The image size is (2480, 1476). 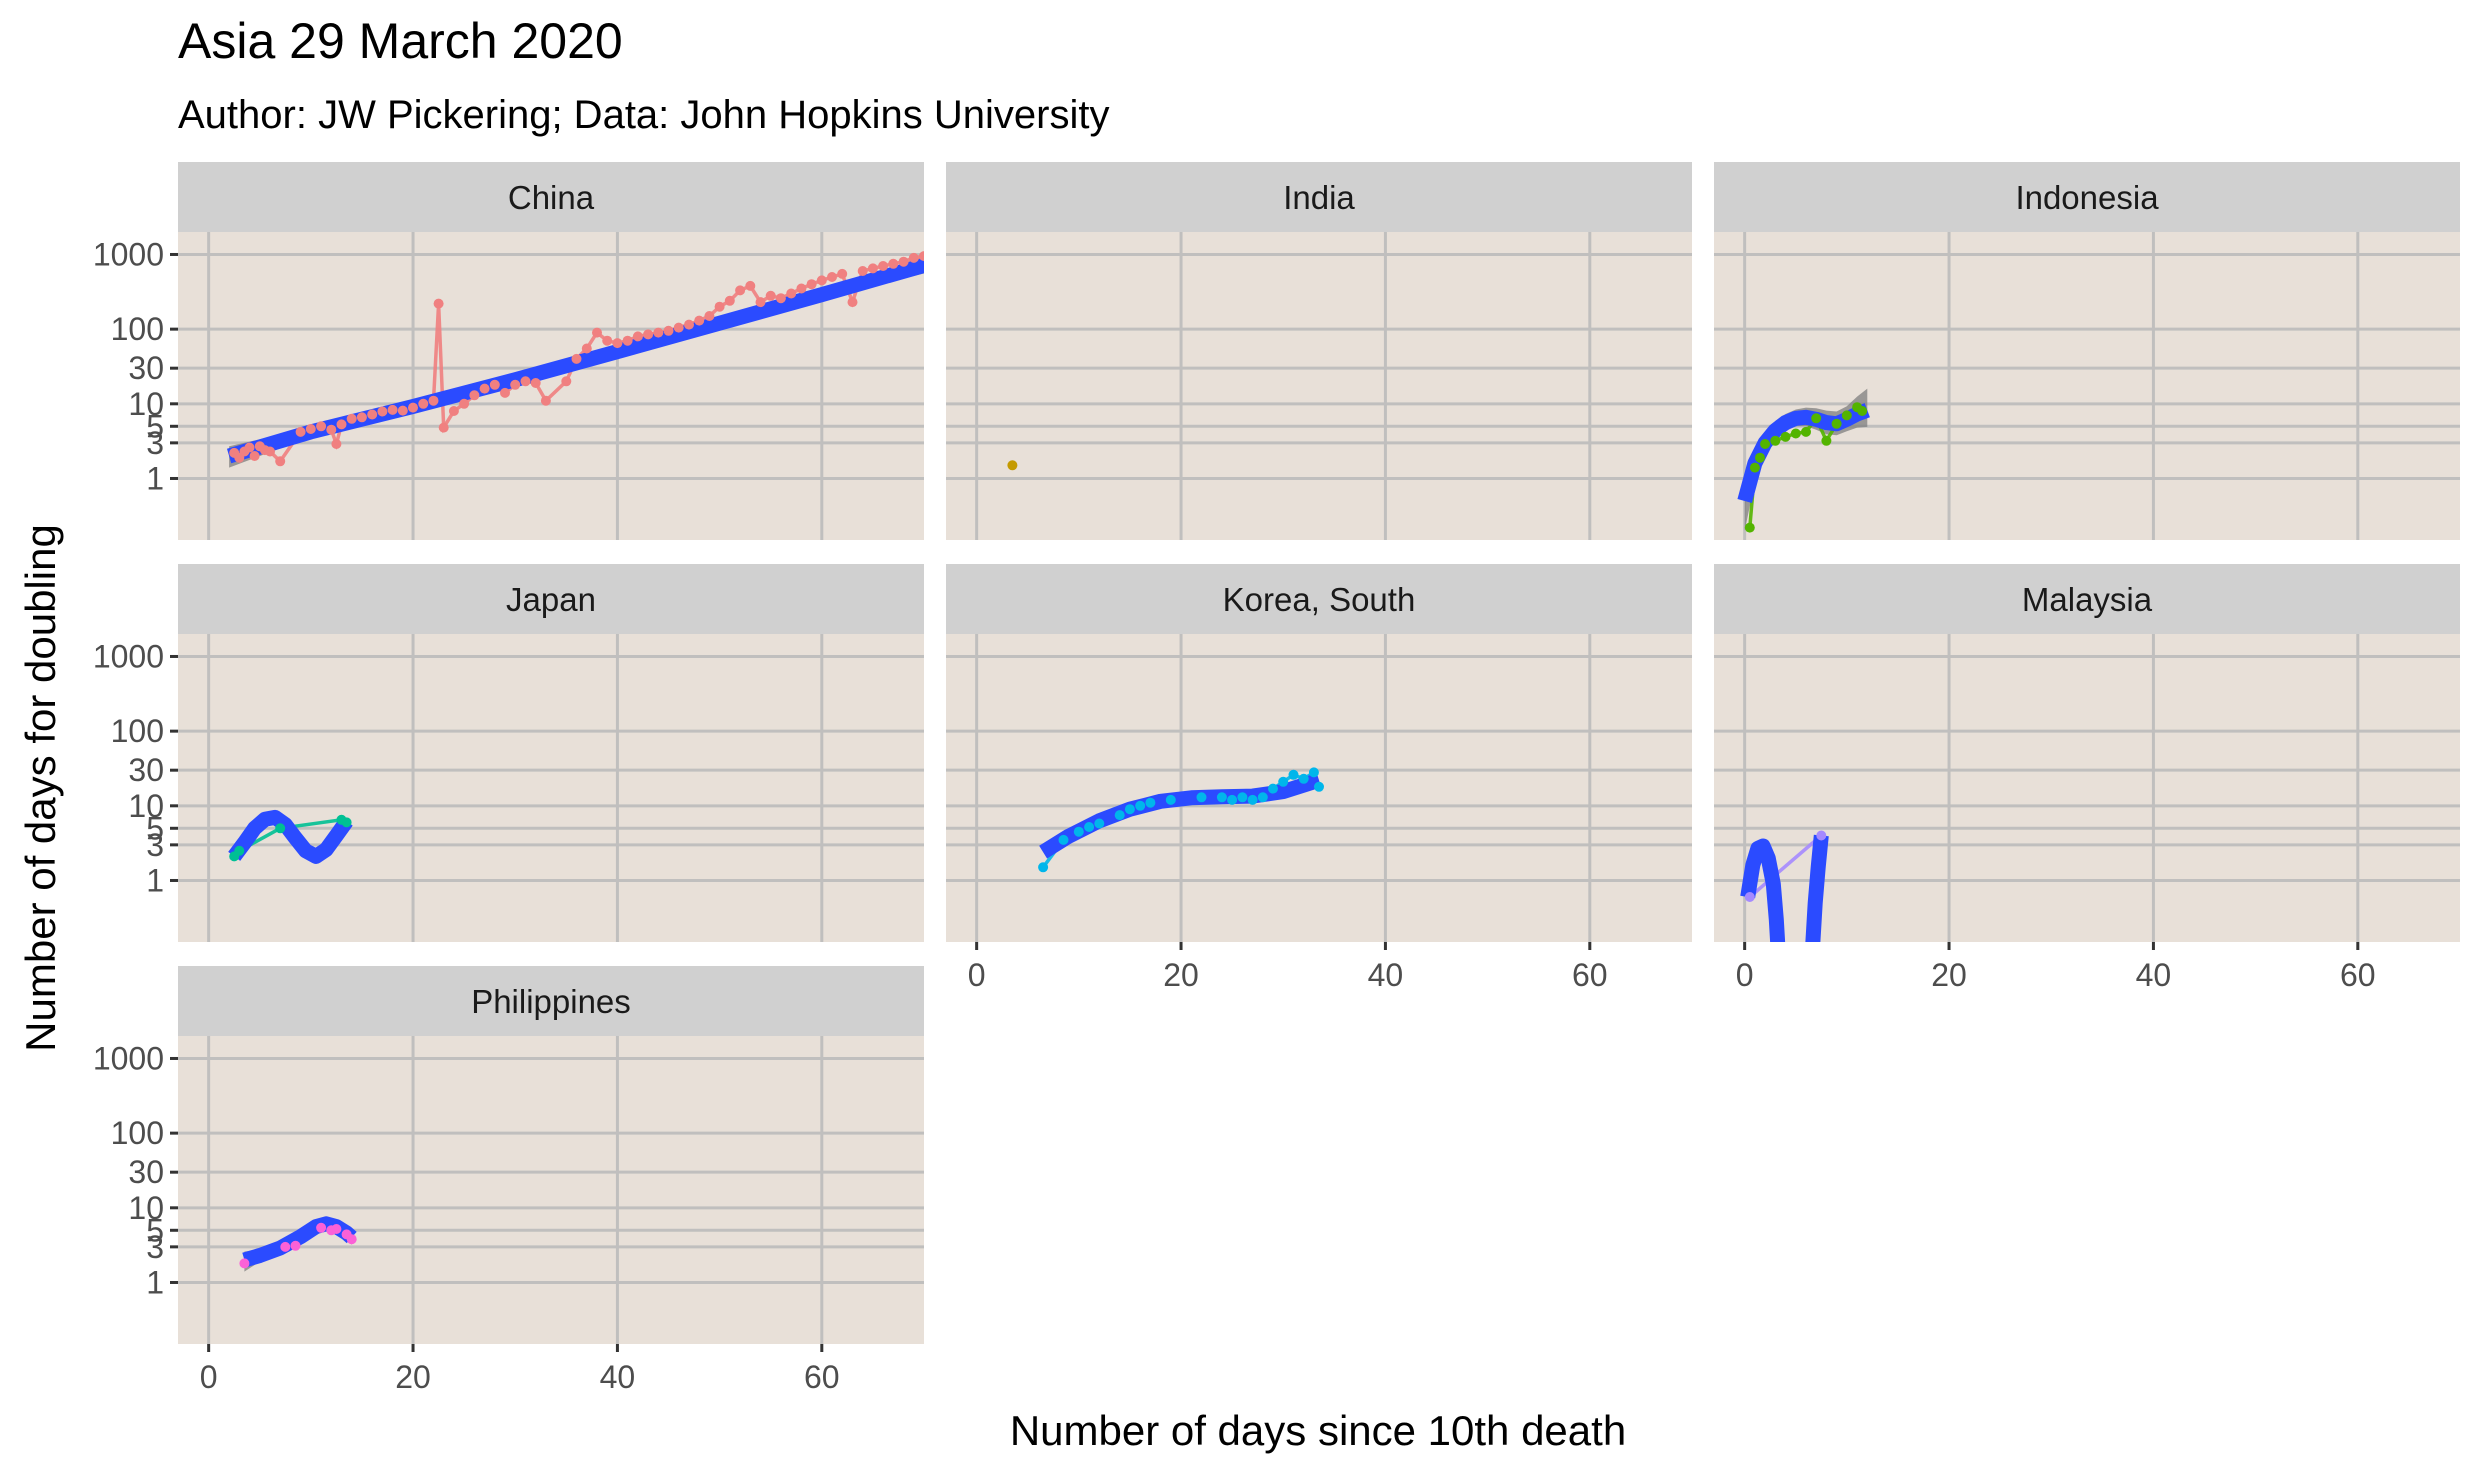 I want to click on x-tick-label: 40, so click(x=1386, y=975).